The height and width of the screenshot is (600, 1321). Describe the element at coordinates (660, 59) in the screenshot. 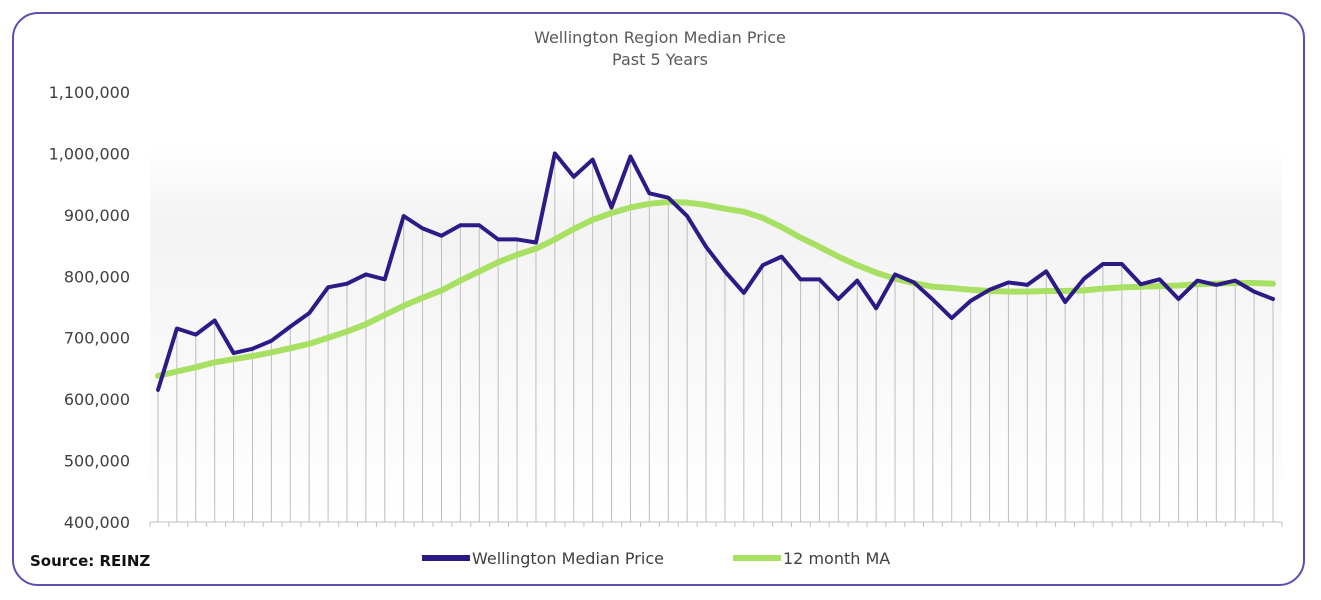

I see `chart-subtitle: Past 5 Years` at that location.